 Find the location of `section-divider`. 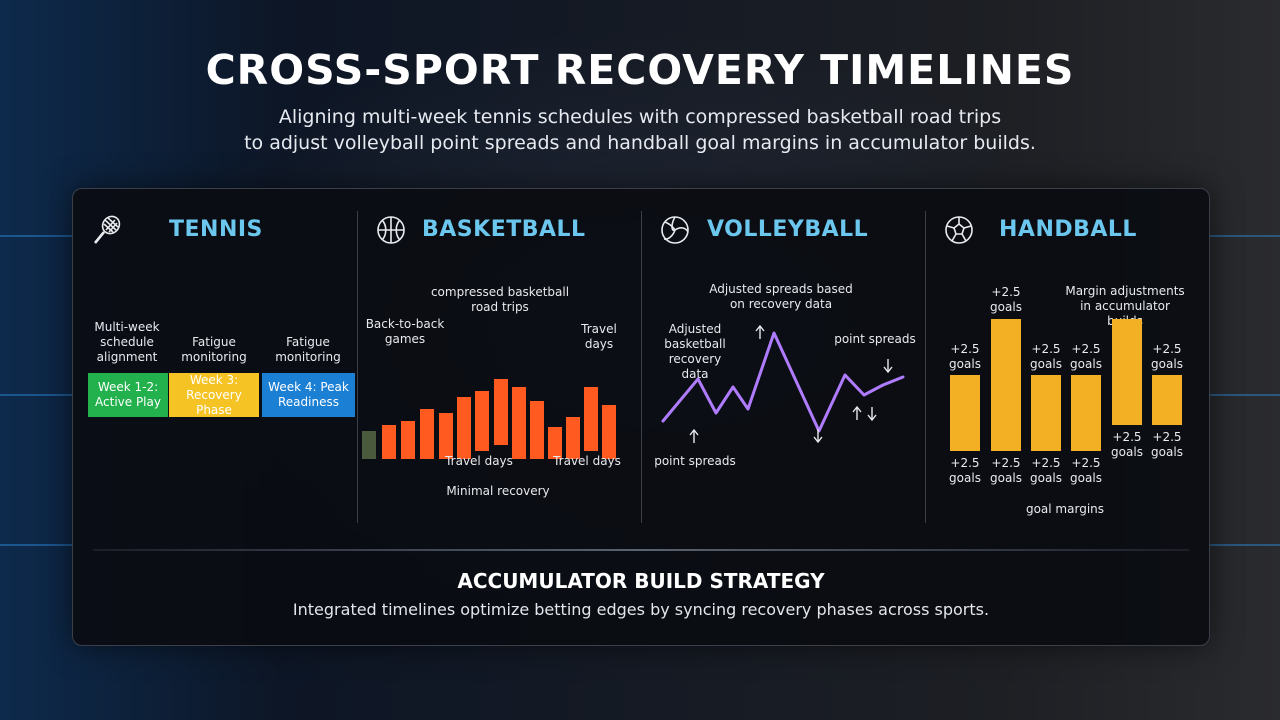

section-divider is located at coordinates (641, 550).